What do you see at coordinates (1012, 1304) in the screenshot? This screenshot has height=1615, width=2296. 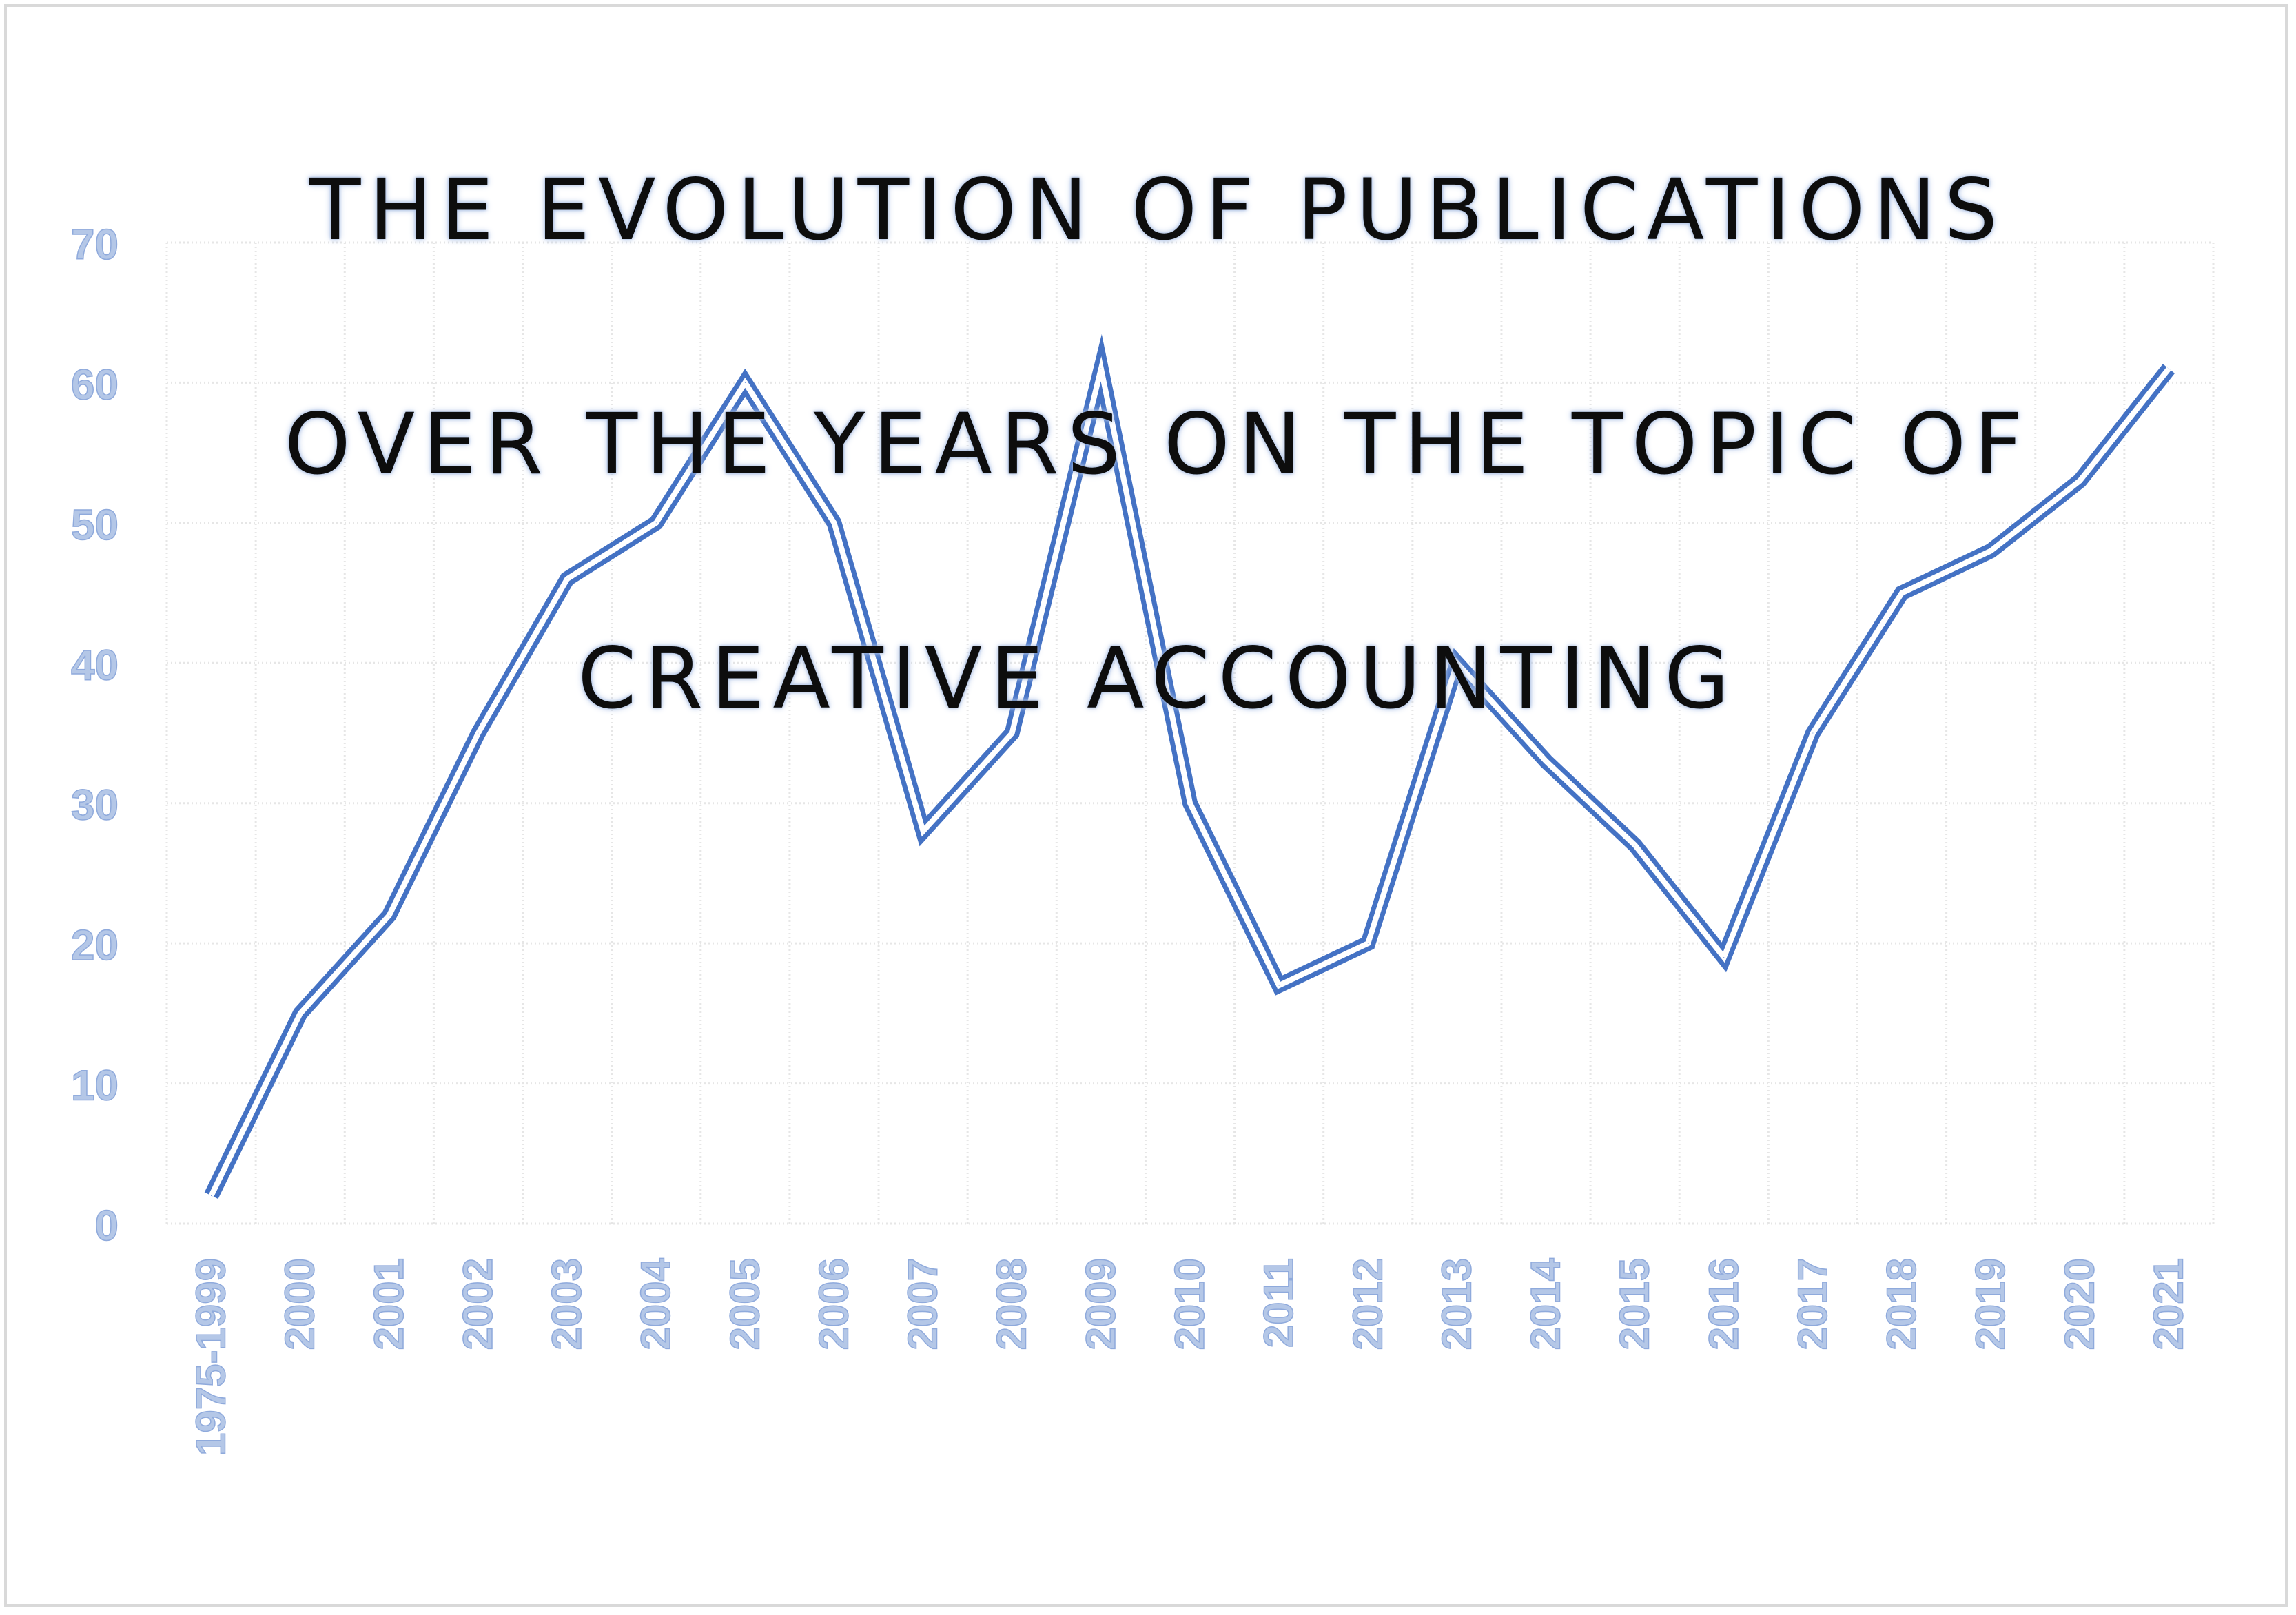 I see `x-tick-label: 2008` at bounding box center [1012, 1304].